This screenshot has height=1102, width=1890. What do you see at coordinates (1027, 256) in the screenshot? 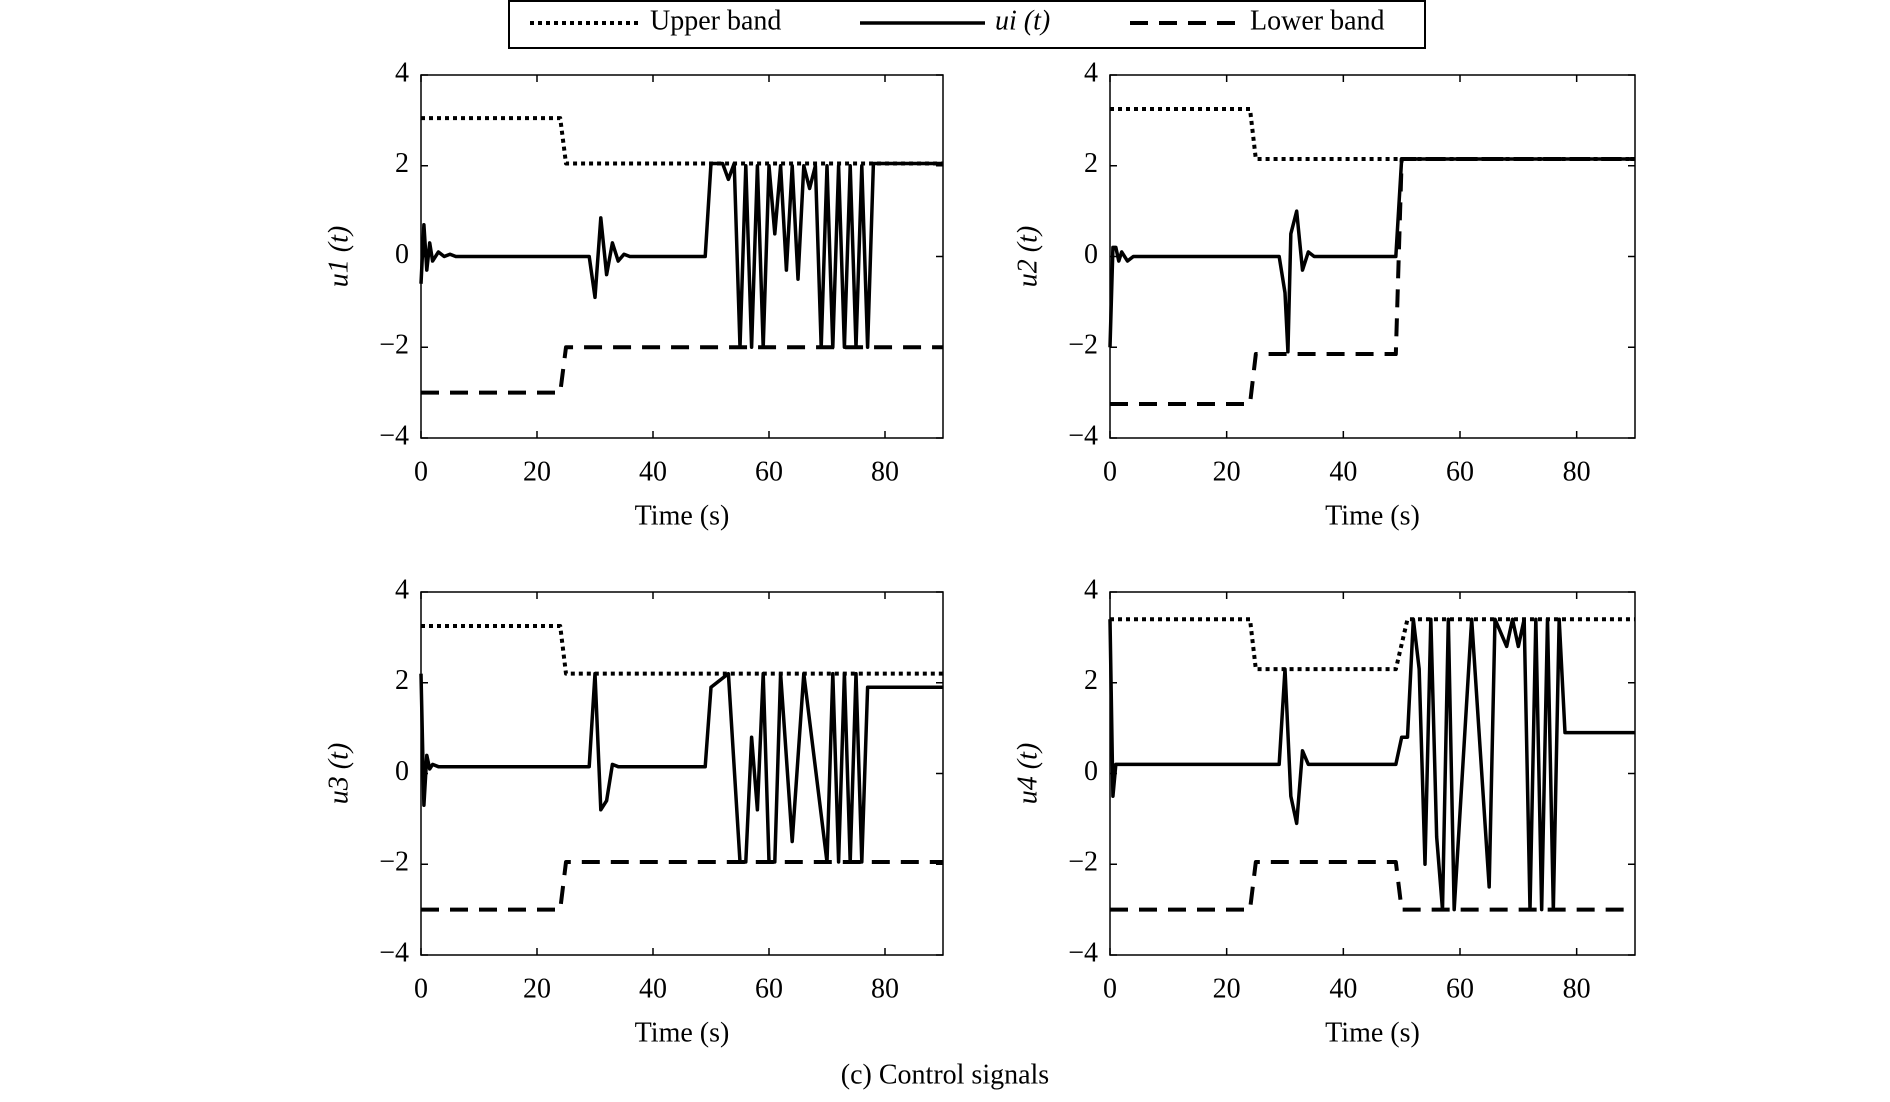
I see `y-axis-label: u2 (t)` at bounding box center [1027, 256].